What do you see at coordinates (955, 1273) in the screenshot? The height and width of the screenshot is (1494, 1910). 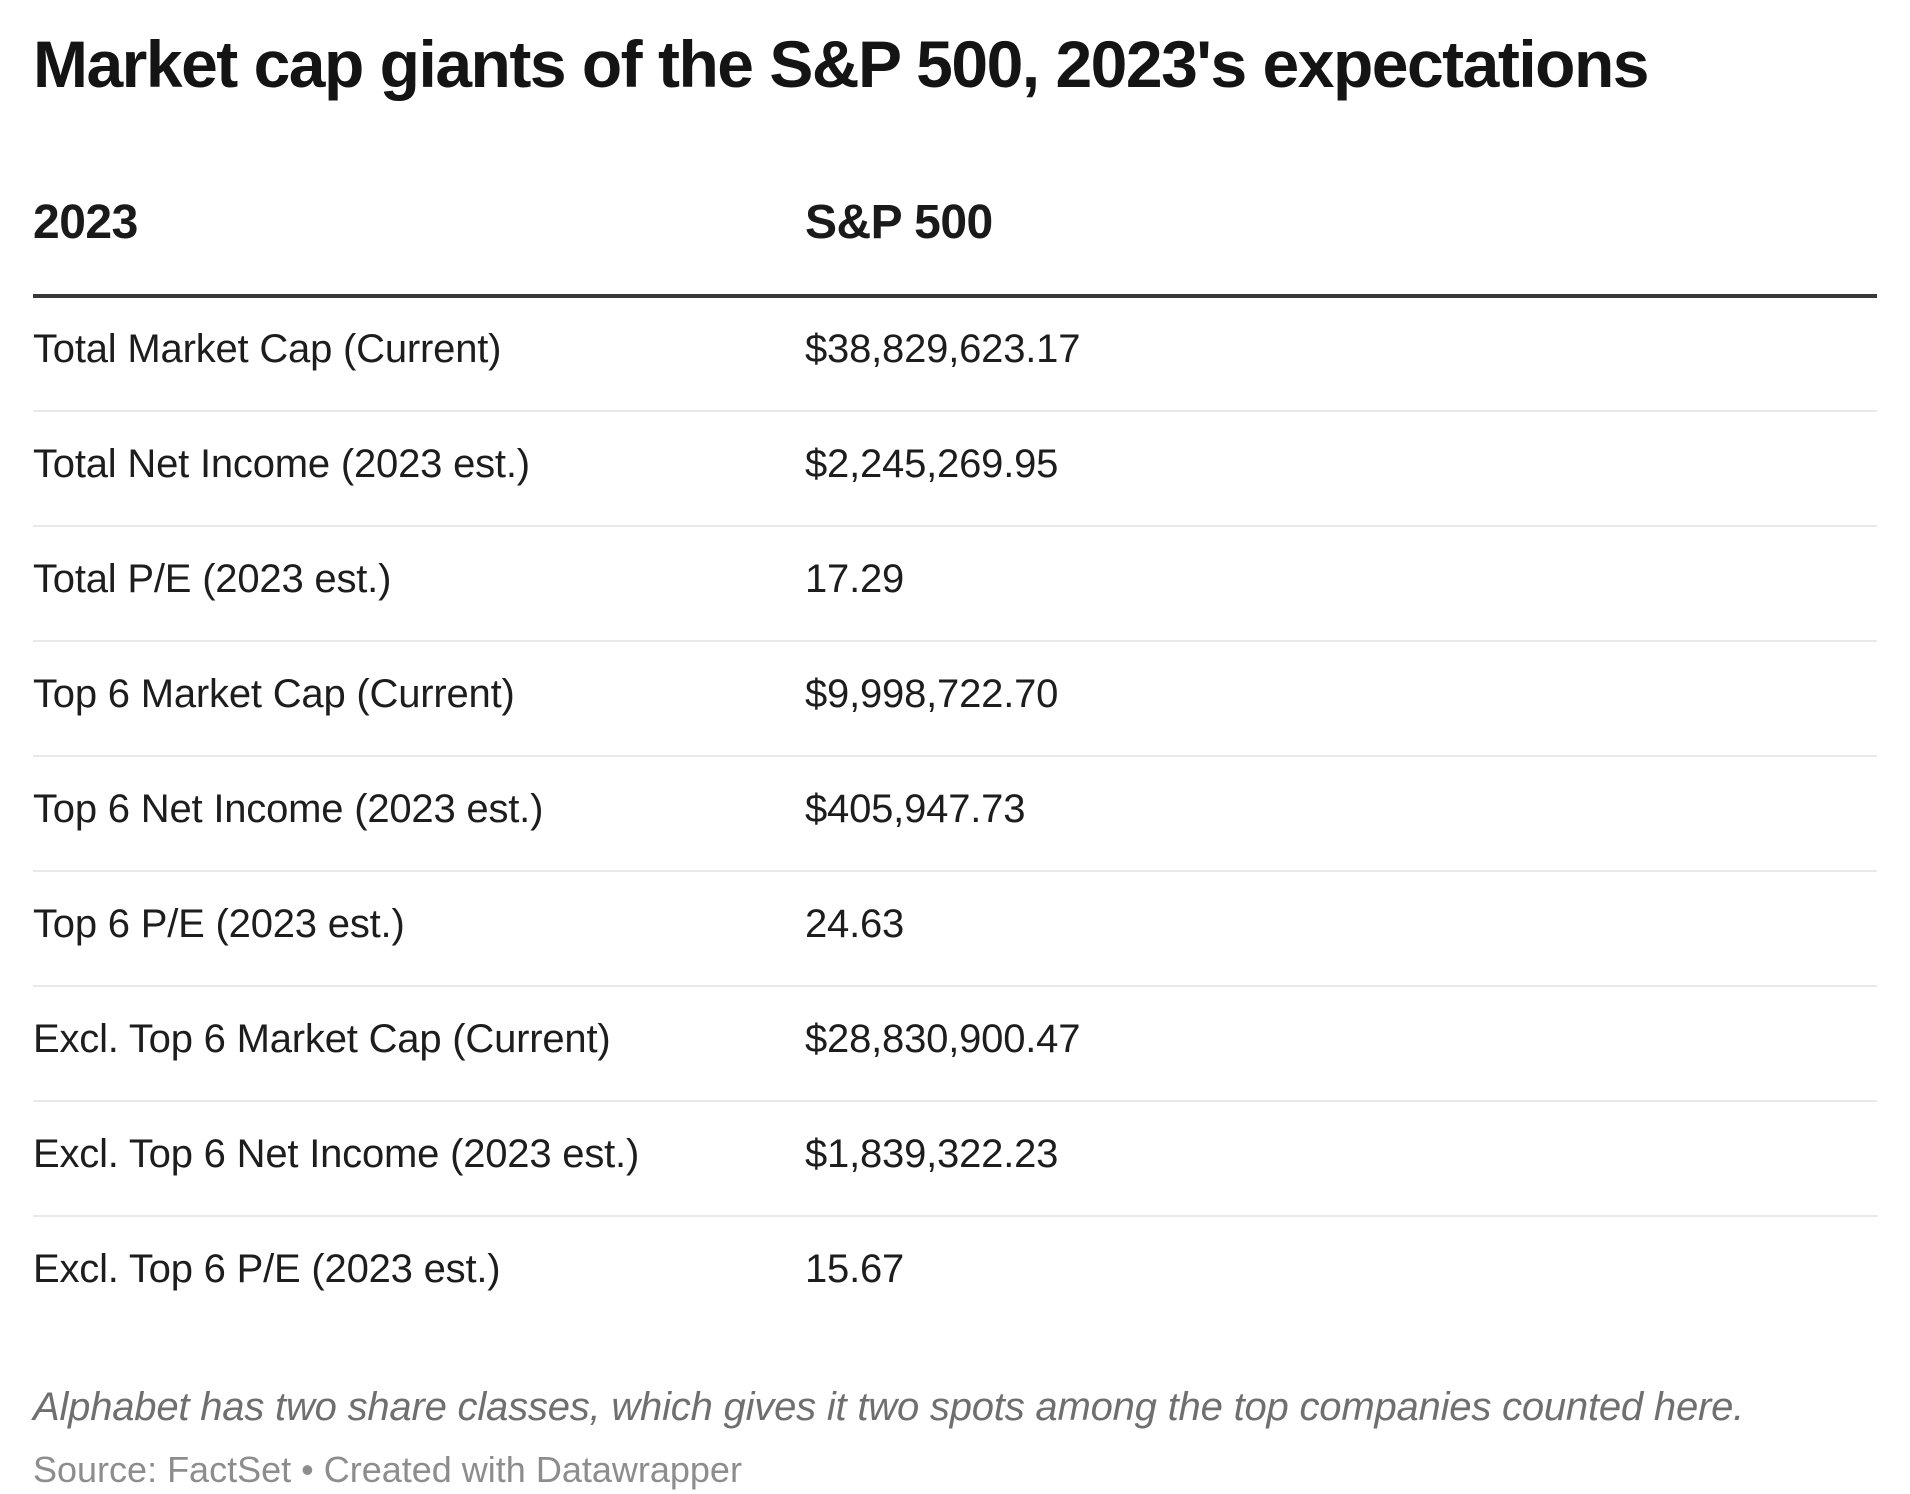 I see `table-row: Excl. Top 6 P/E (2023 est.) 15.67` at bounding box center [955, 1273].